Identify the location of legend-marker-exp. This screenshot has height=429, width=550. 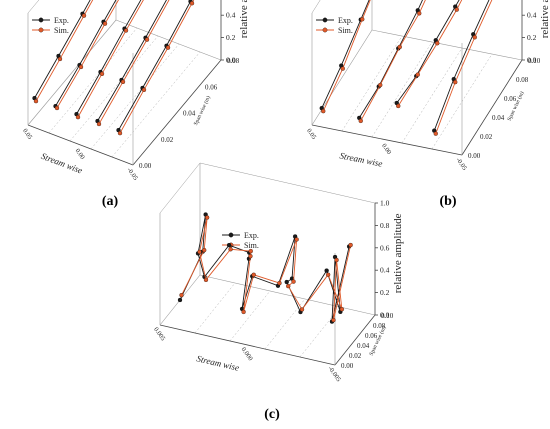
(231, 235).